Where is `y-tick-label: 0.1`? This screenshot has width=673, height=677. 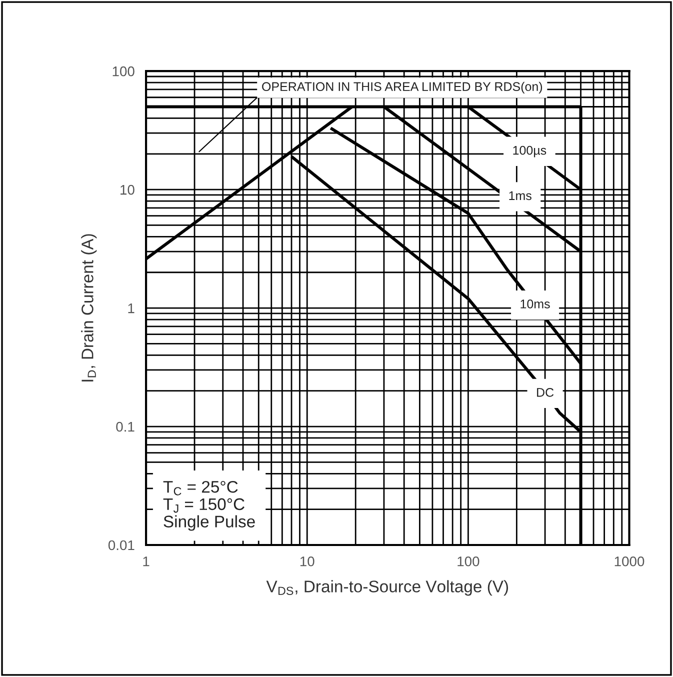
y-tick-label: 0.1 is located at coordinates (125, 427).